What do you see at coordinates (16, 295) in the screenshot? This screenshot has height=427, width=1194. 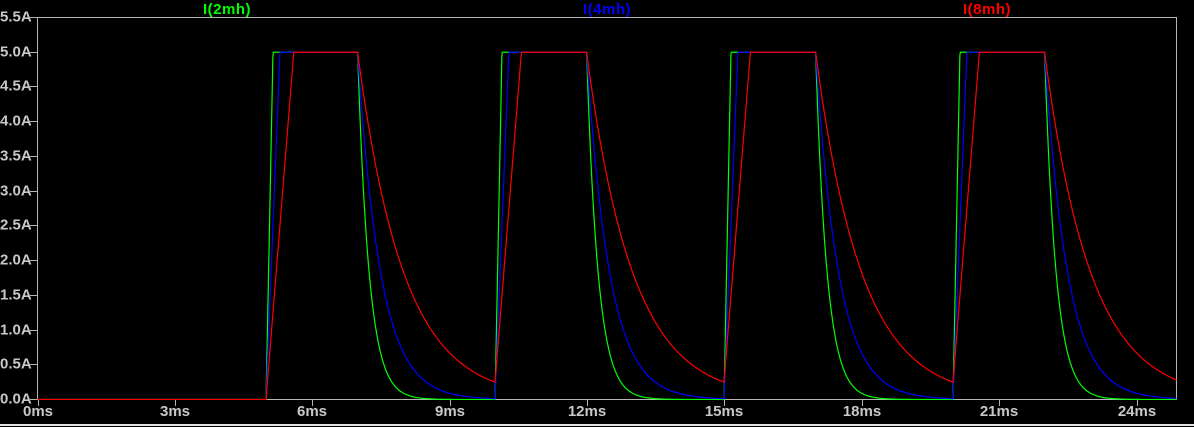 I see `y-axis-tick-label: 1.5A` at bounding box center [16, 295].